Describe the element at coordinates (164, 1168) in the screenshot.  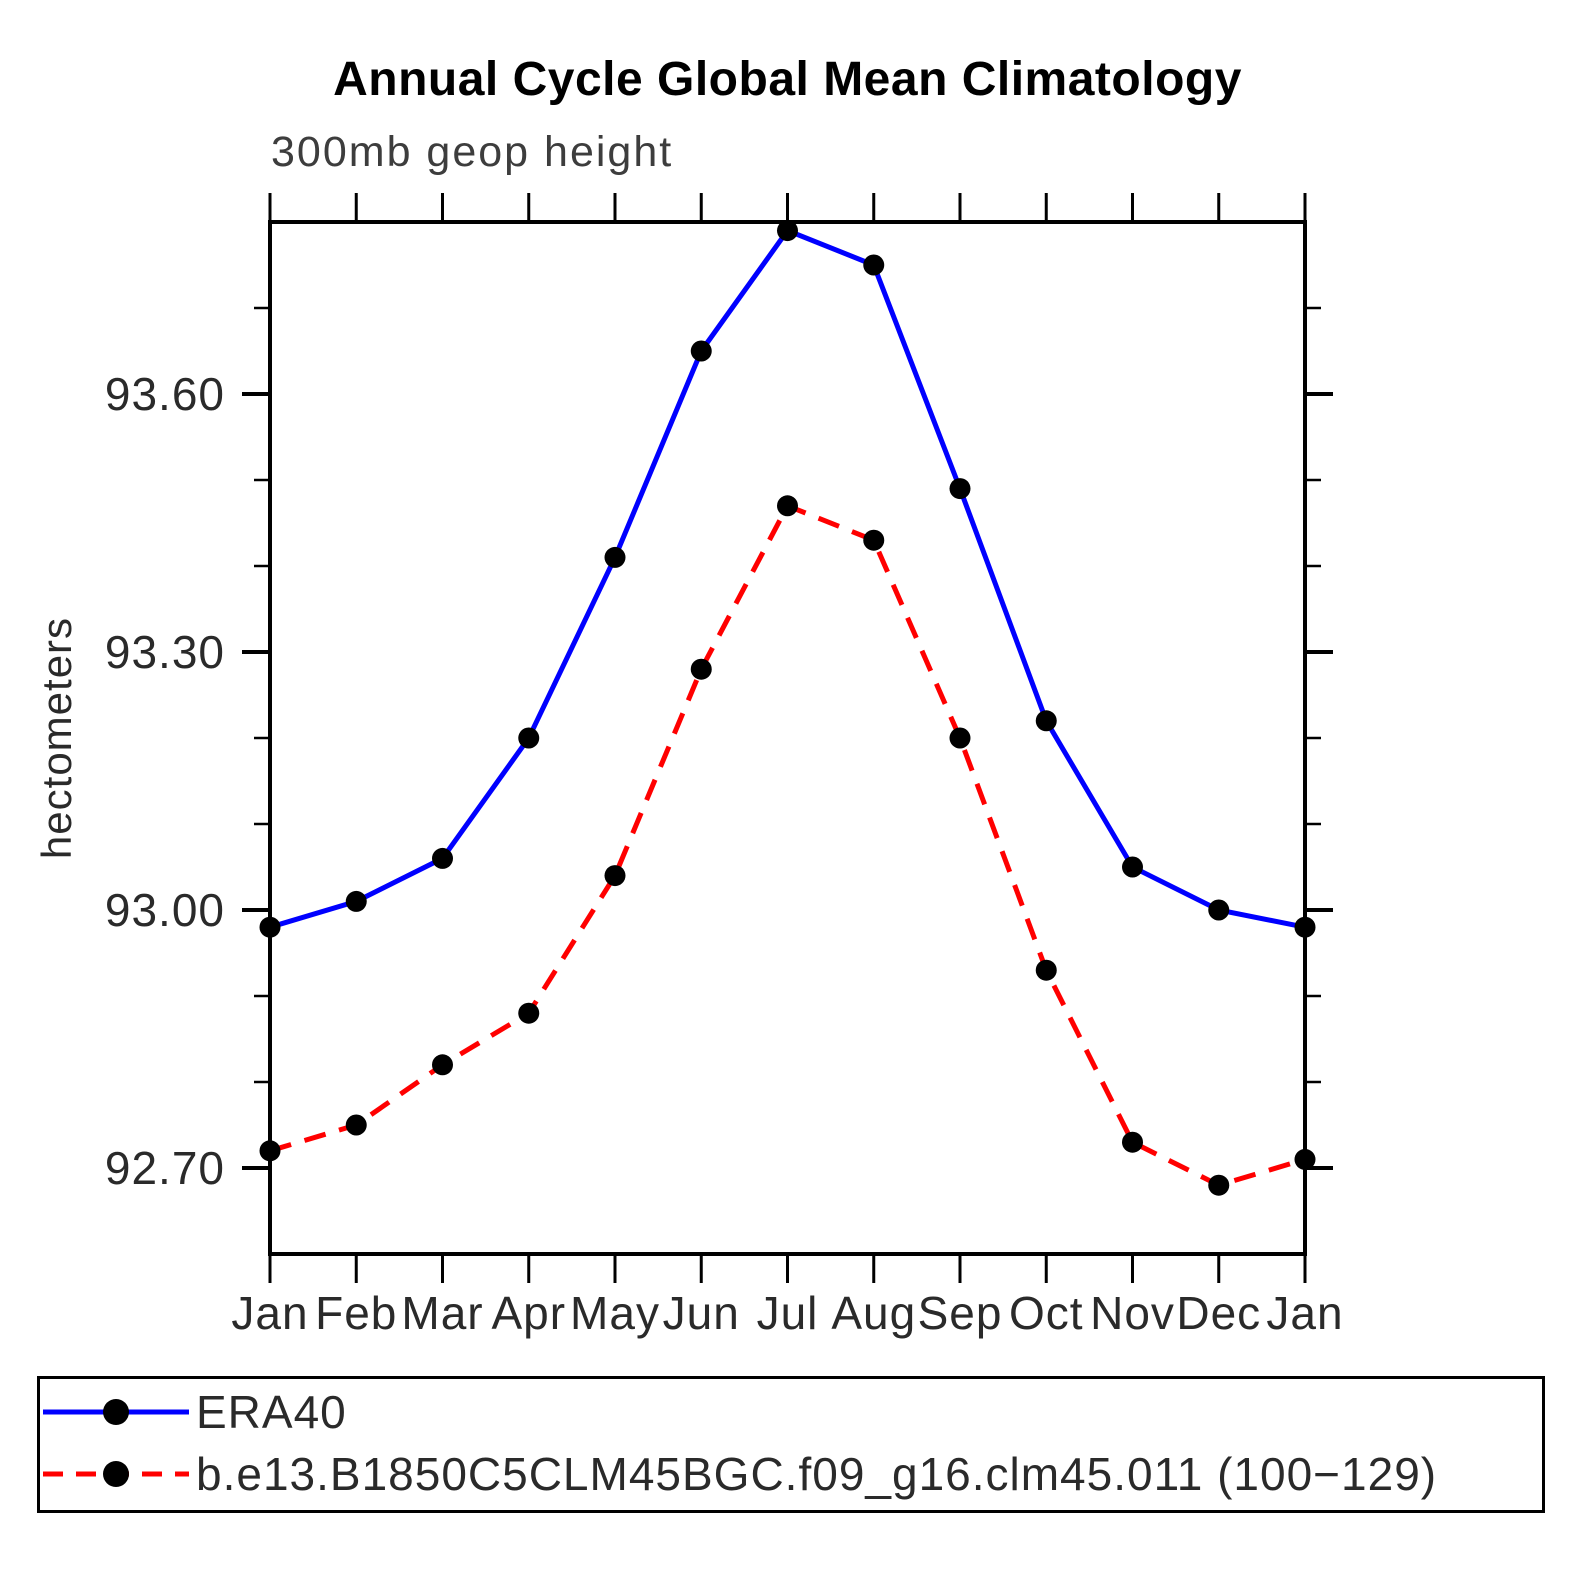
I see `y-tick-label: 92.70` at that location.